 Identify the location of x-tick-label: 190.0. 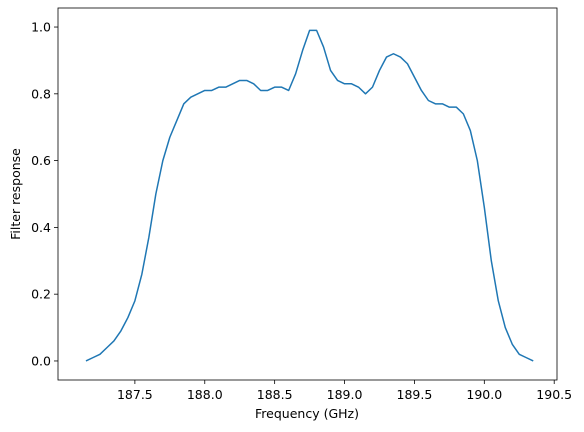
(484, 394).